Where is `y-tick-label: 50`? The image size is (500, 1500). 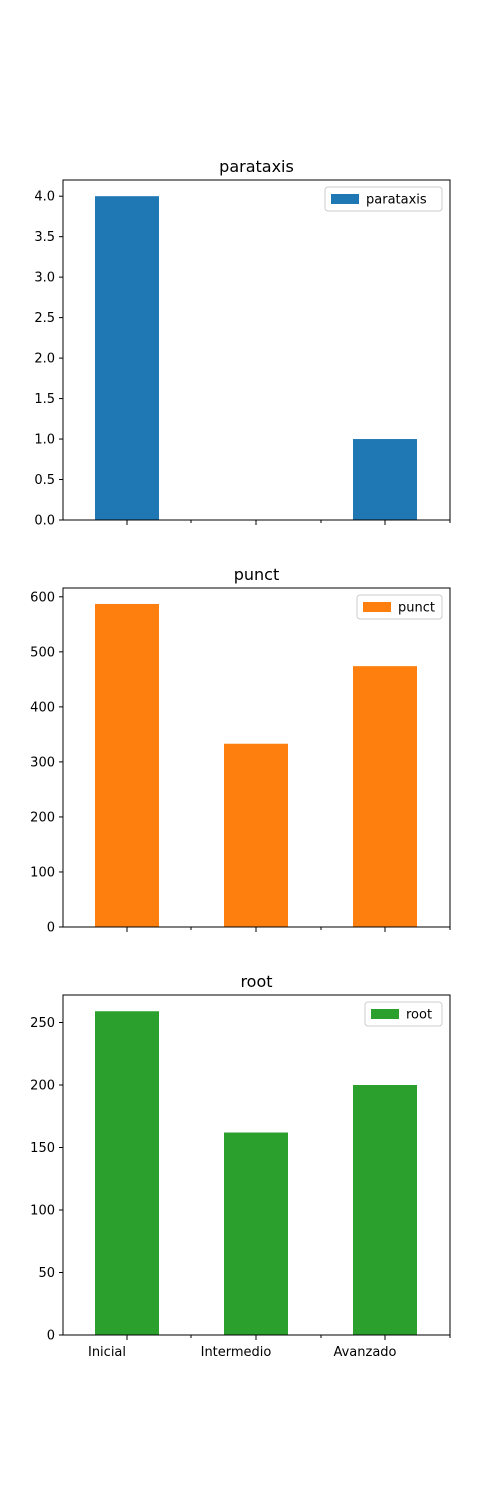
y-tick-label: 50 is located at coordinates (46, 1273).